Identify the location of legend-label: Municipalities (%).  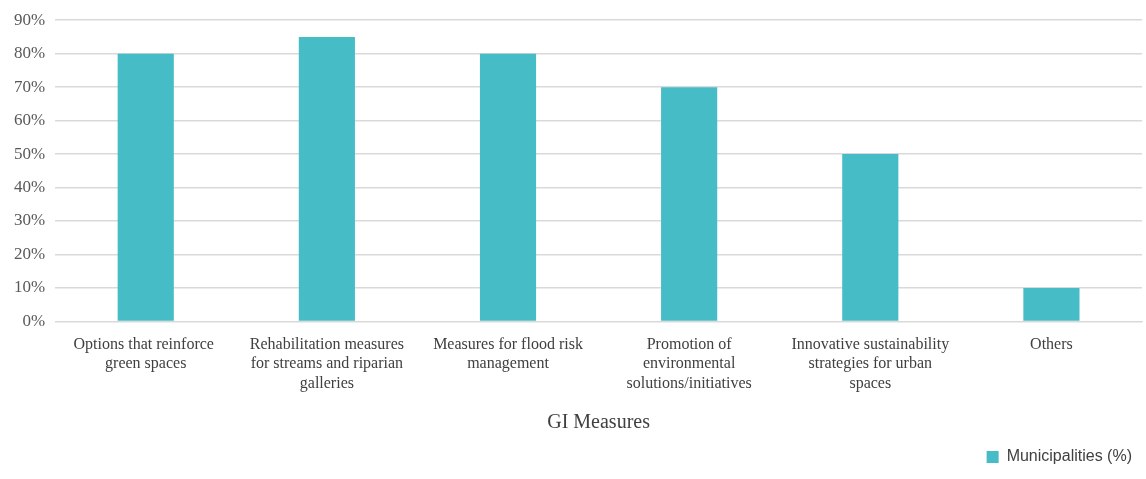
(1069, 456).